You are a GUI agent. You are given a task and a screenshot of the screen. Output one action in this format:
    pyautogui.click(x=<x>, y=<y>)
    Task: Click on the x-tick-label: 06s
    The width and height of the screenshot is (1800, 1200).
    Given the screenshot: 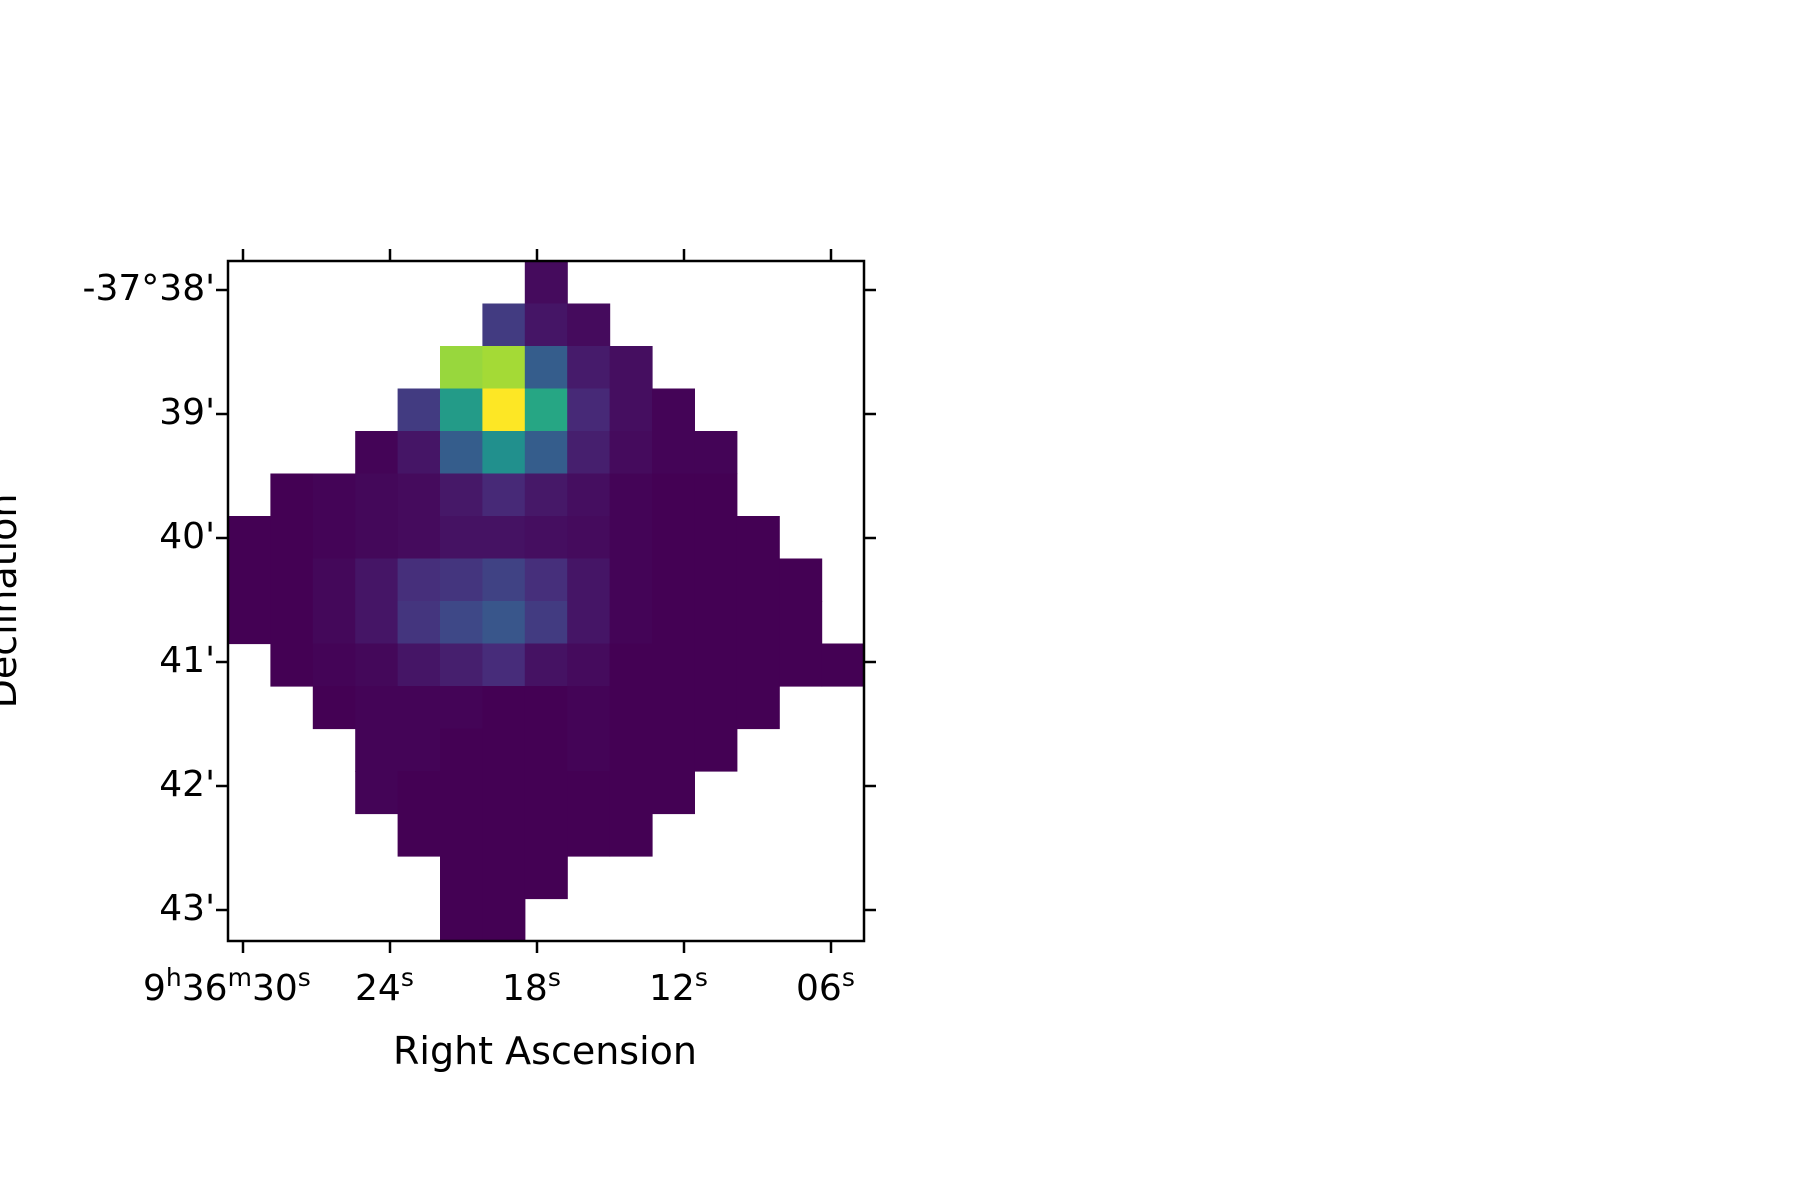 What is the action you would take?
    pyautogui.click(x=825, y=986)
    